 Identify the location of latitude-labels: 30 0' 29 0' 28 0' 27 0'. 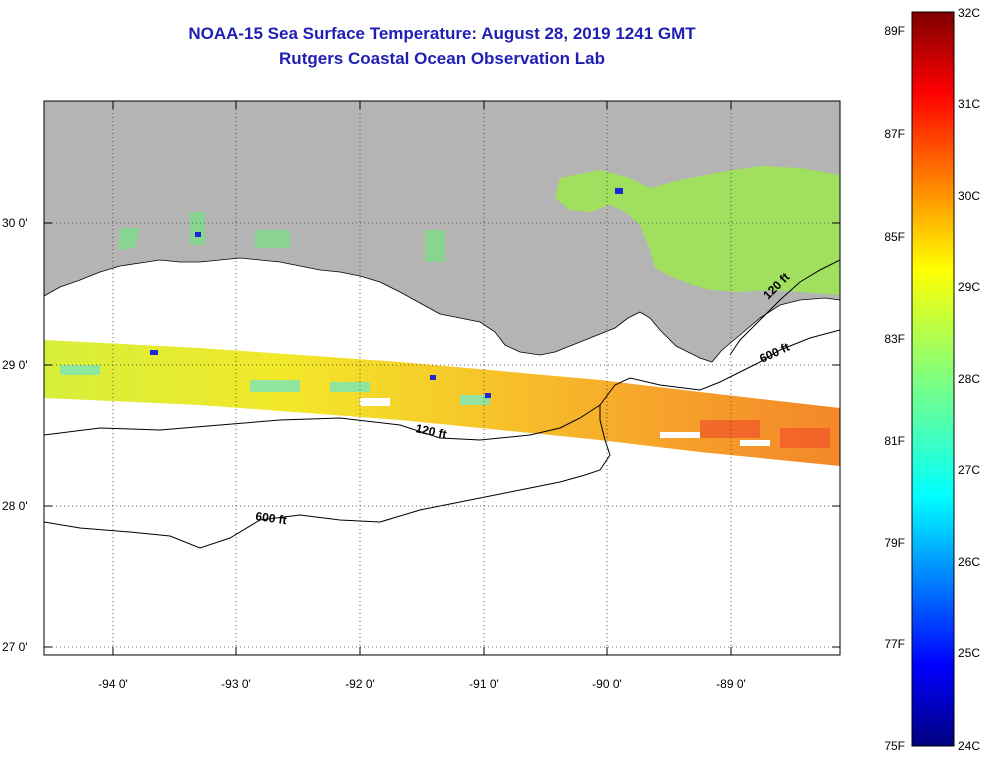
(15, 435).